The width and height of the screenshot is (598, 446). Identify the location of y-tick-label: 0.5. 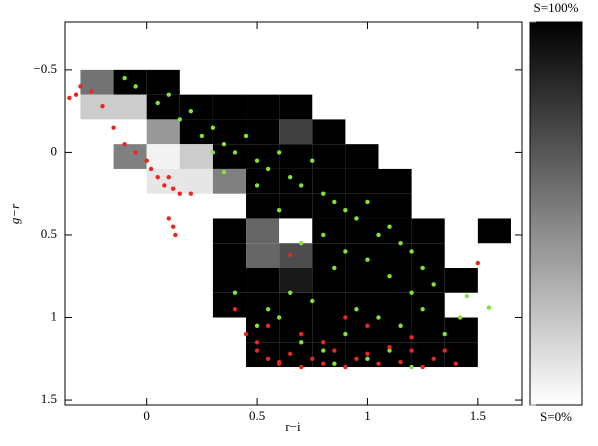
(49, 233).